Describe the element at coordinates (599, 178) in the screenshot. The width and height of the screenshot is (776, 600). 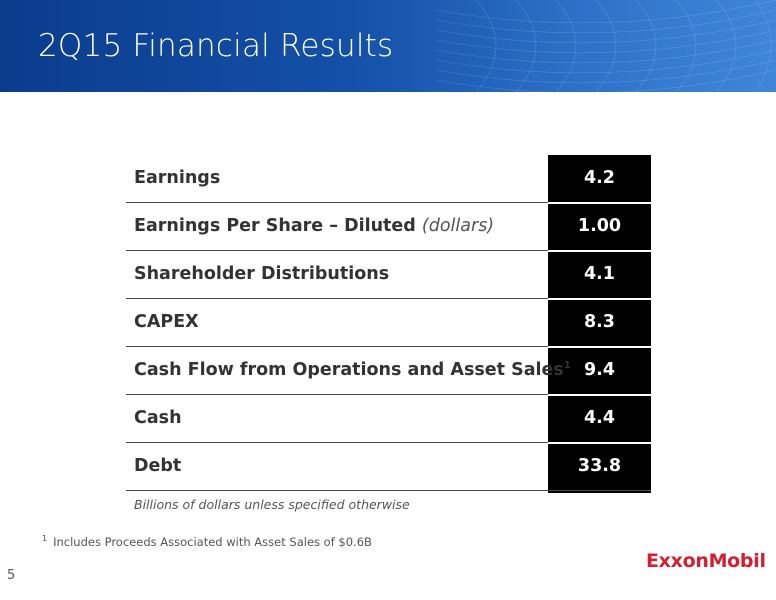
I see `row-value: 4.2` at that location.